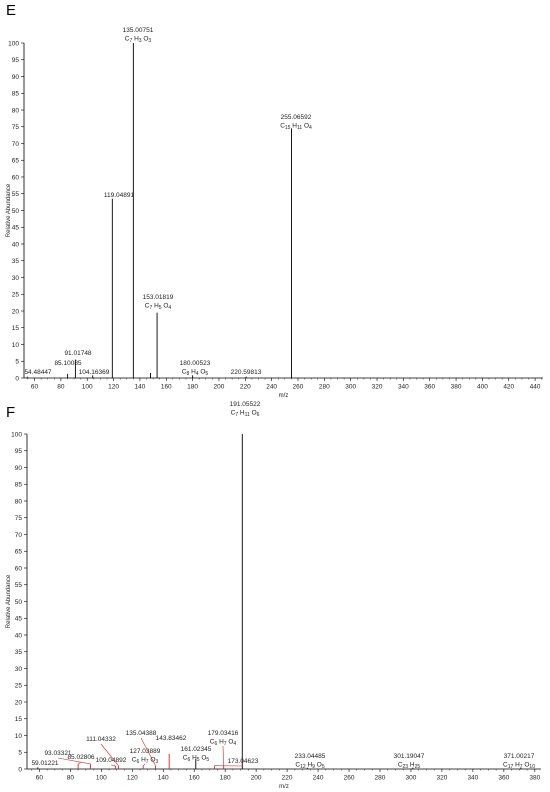  I want to click on peak-mz-label: 371.00217, so click(519, 756).